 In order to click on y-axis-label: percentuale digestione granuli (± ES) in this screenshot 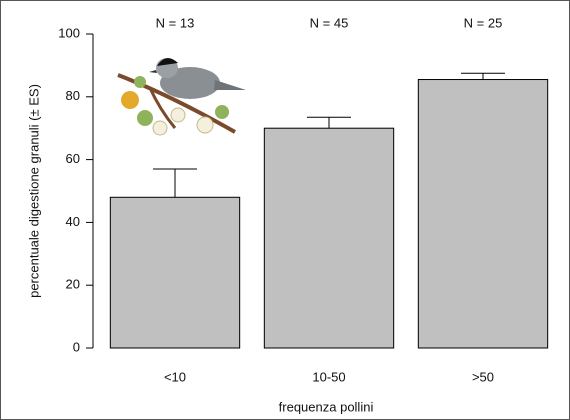, I will do `click(33, 191)`.